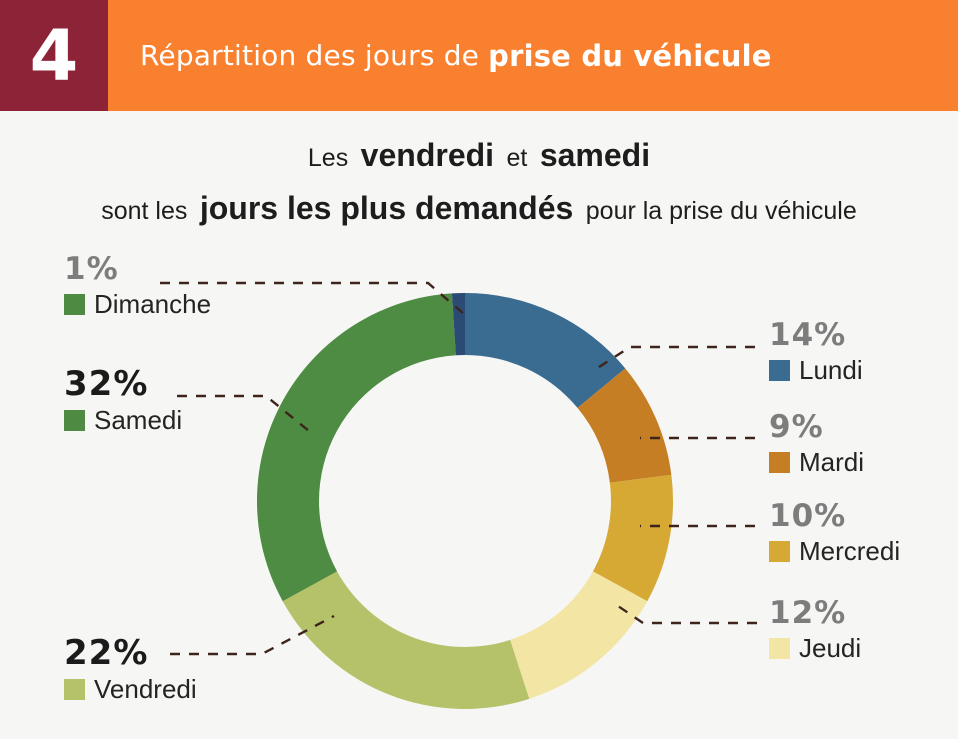 The image size is (958, 739). Describe the element at coordinates (675, 358) in the screenshot. I see `connector-line-lundi` at that location.